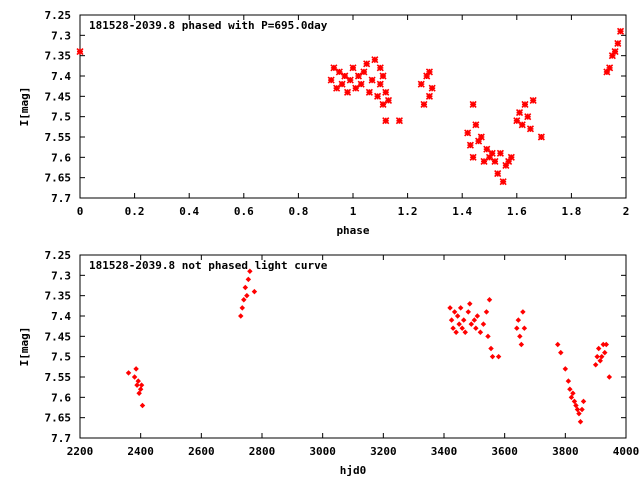 This screenshot has height=480, width=640. Describe the element at coordinates (61, 157) in the screenshot. I see `y-tick-label: 7.6` at that location.